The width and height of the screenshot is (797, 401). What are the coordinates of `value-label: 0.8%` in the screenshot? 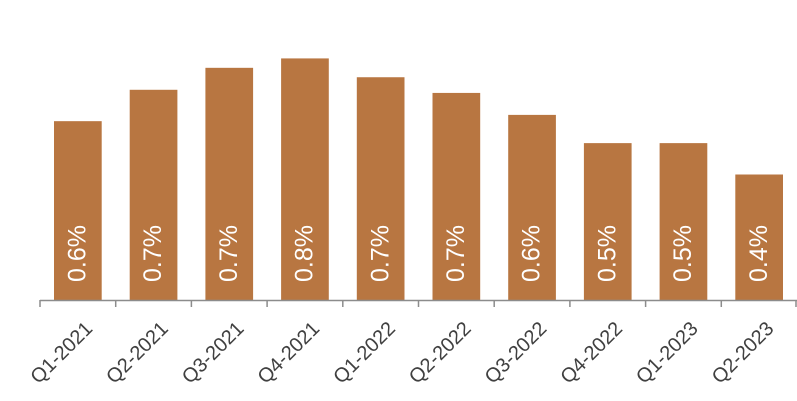 It's located at (305, 253).